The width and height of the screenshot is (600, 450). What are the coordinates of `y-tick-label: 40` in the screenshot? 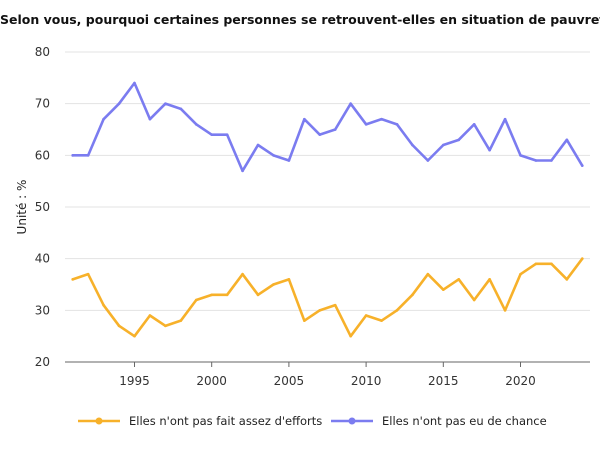 It's located at (42, 259).